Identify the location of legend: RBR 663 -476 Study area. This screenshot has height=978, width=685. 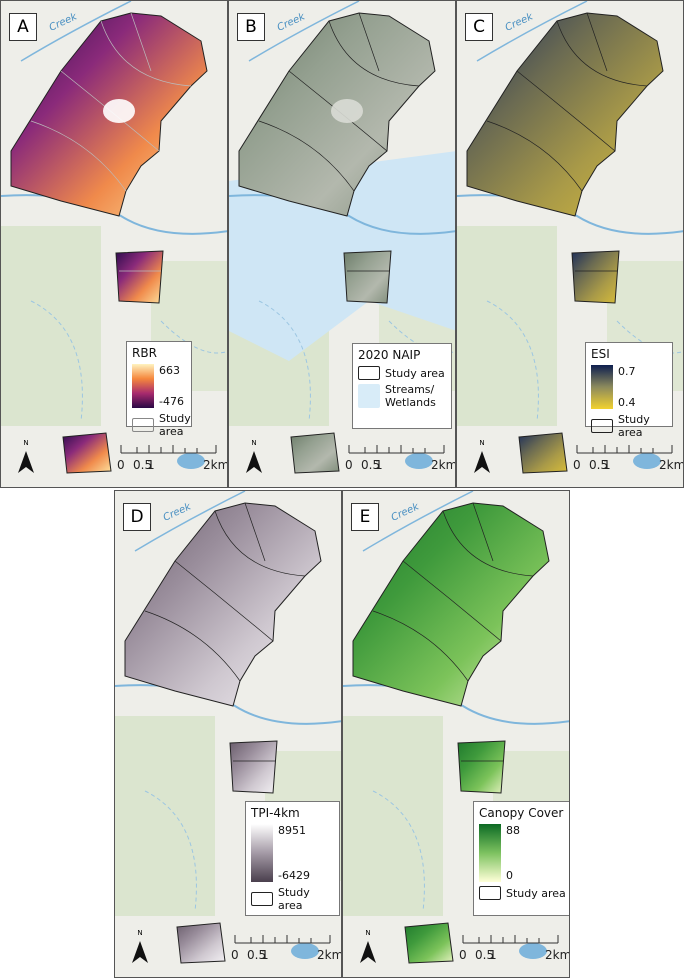
(159, 389).